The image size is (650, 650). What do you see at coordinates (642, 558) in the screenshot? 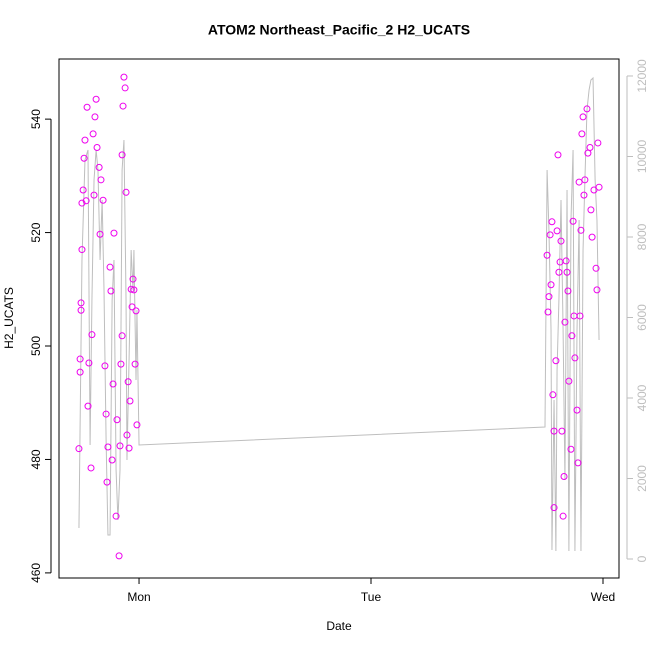
I see `y2-tick-label: 0` at bounding box center [642, 558].